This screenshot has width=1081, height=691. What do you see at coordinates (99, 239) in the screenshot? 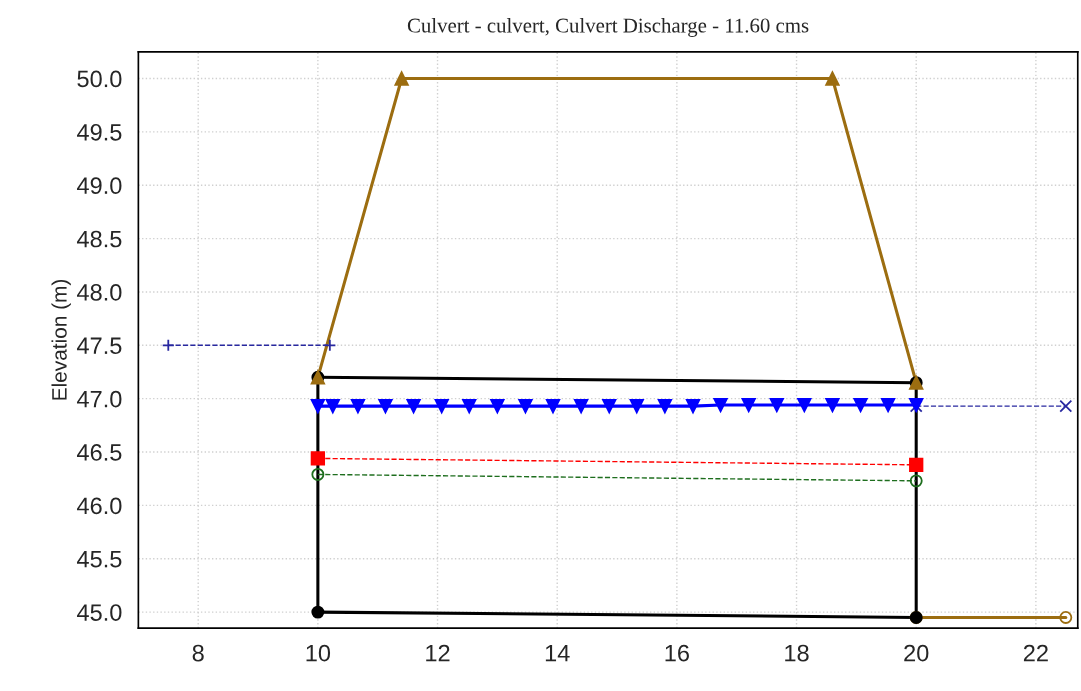
I see `y-tick-label: 48.5` at bounding box center [99, 239].